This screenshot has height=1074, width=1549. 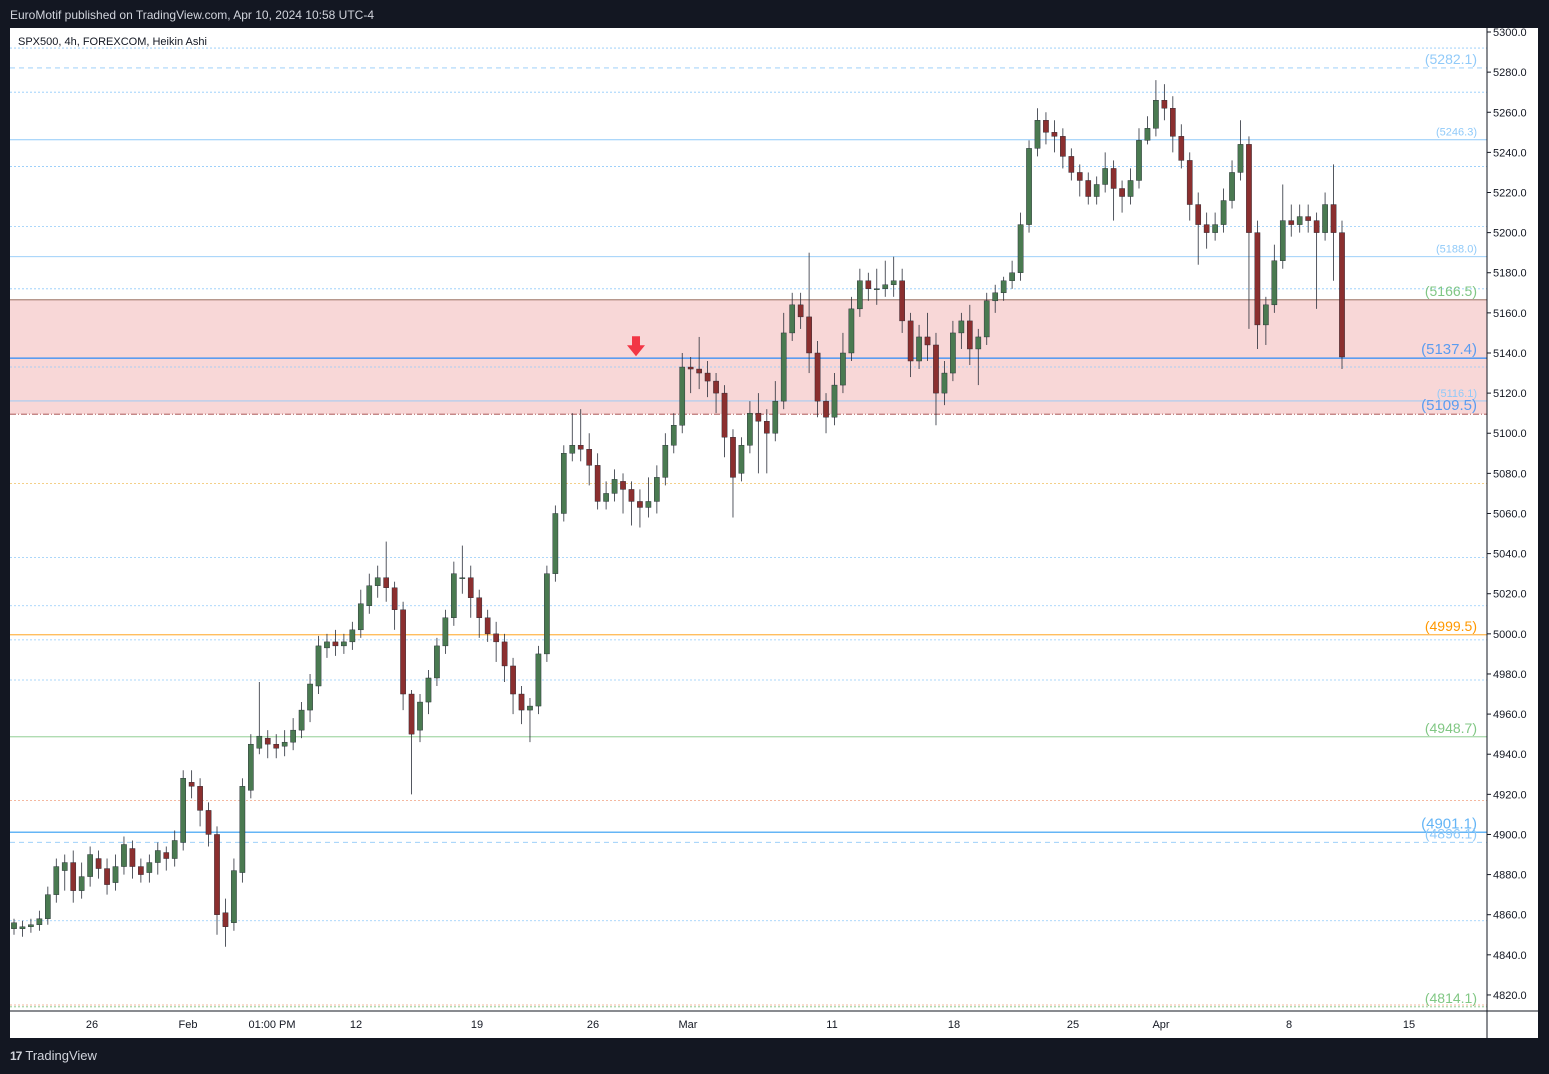 What do you see at coordinates (1073, 1025) in the screenshot?
I see `time-tick-label: 25` at bounding box center [1073, 1025].